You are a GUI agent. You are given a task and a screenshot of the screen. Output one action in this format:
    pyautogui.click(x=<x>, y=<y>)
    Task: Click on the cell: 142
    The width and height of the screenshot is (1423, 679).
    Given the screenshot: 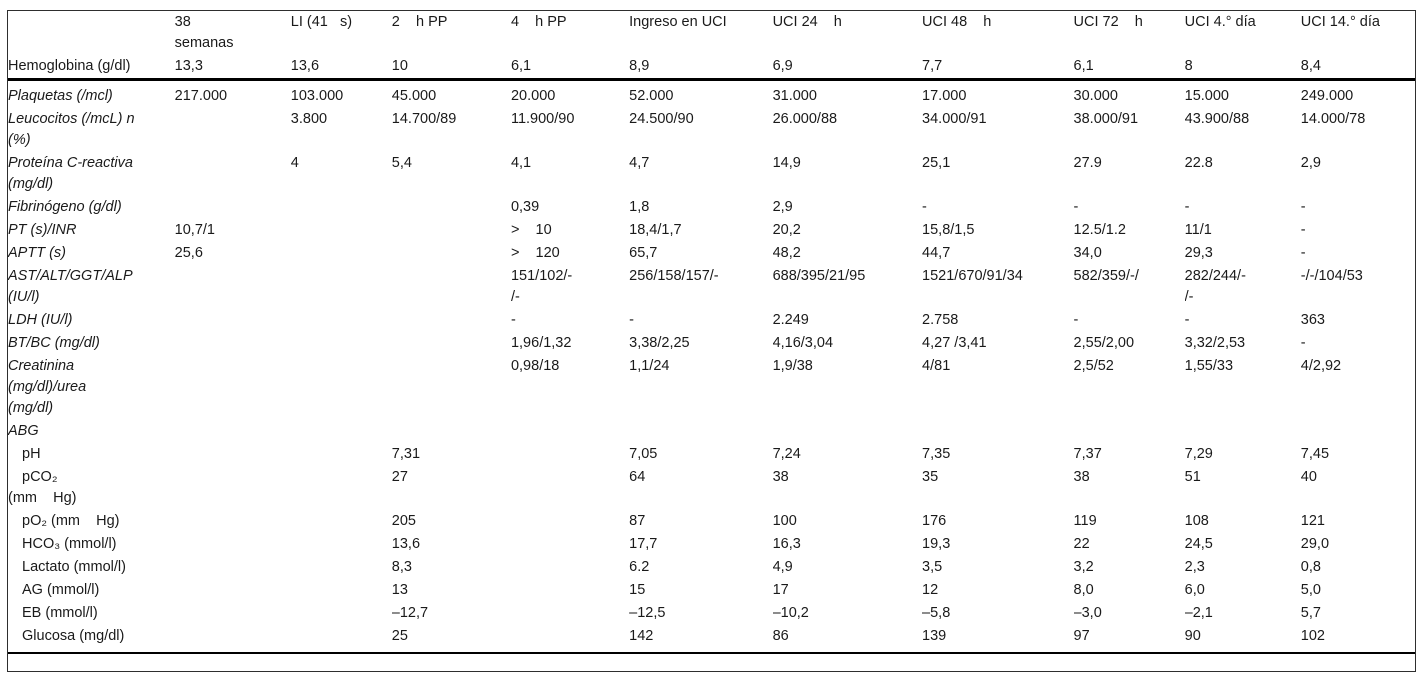 What is the action you would take?
    pyautogui.click(x=641, y=636)
    